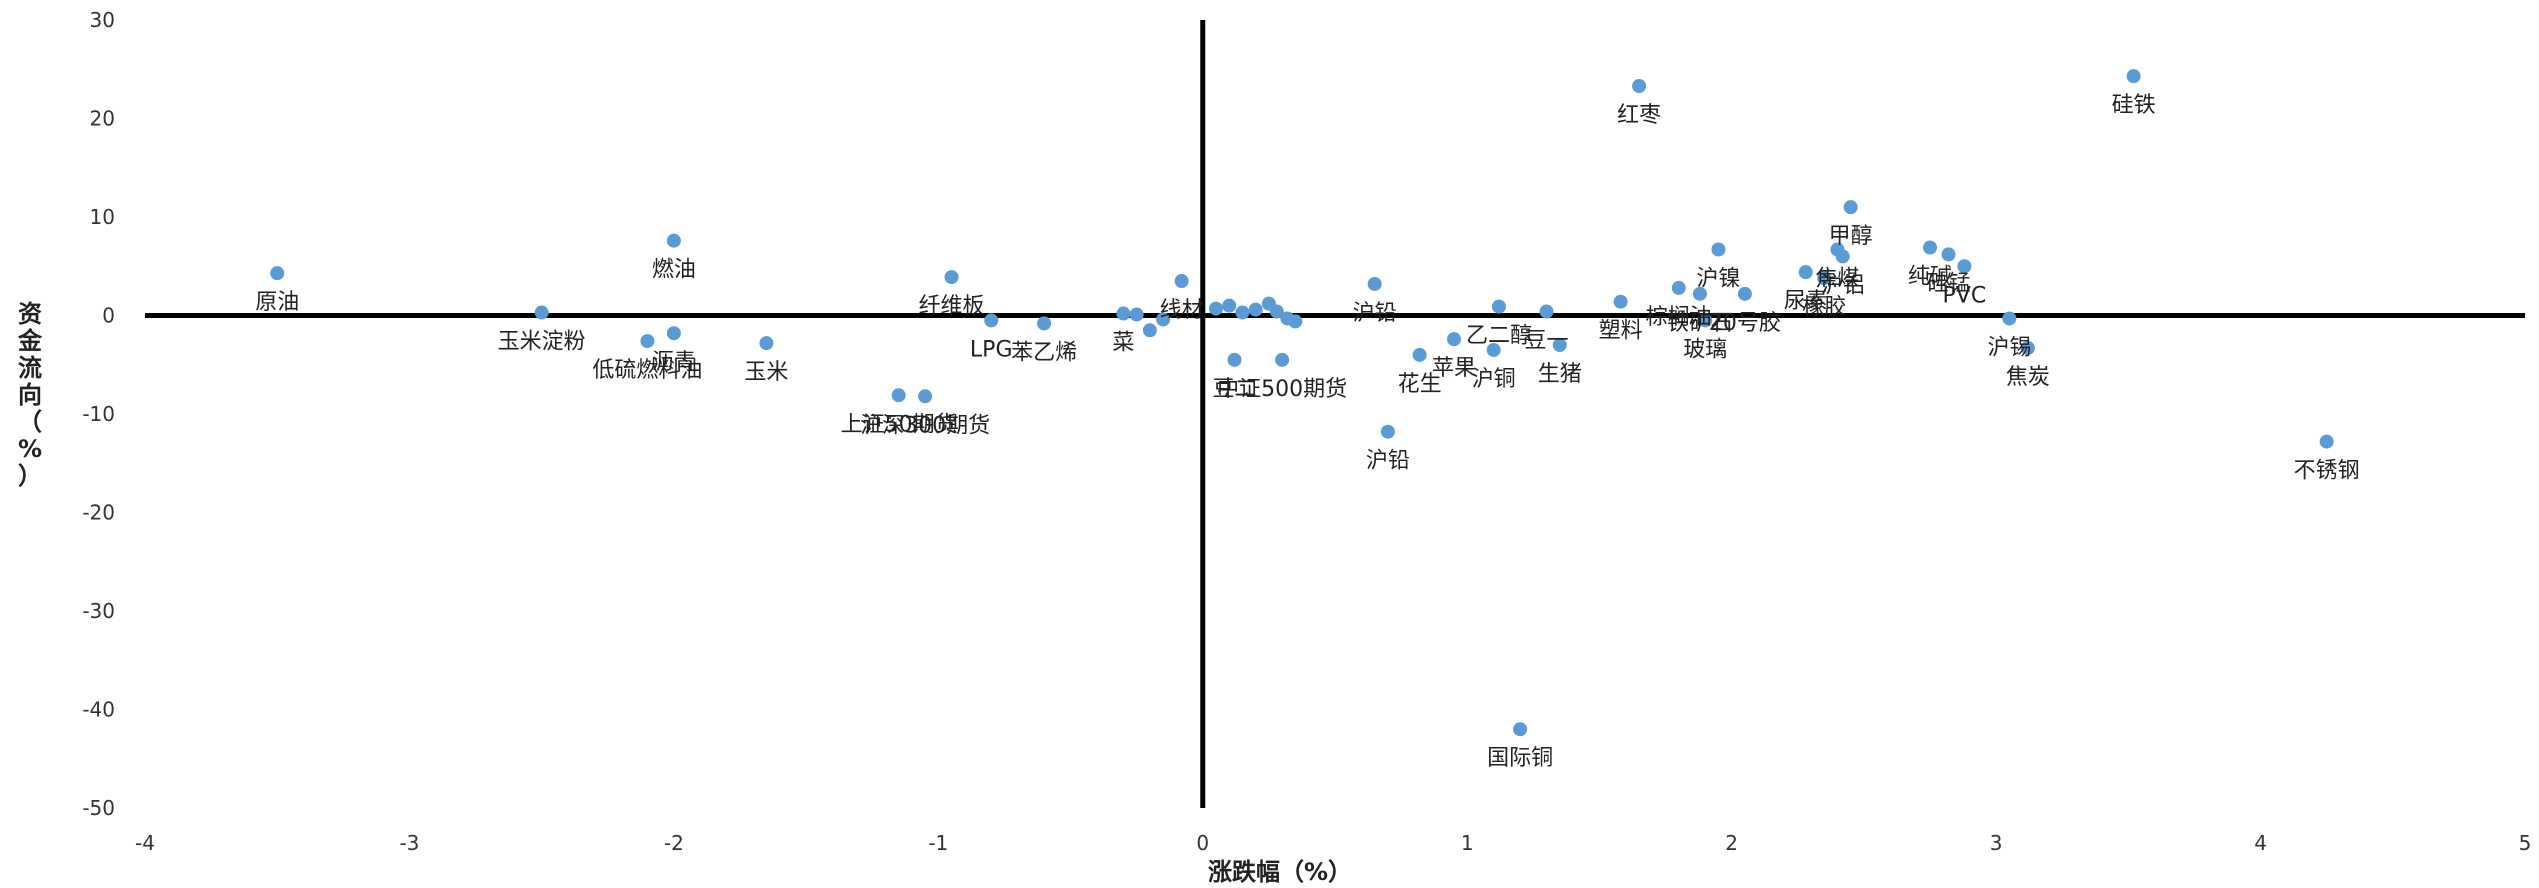 The image size is (2539, 888). Describe the element at coordinates (1494, 379) in the screenshot. I see `point-label: 沪铜` at that location.